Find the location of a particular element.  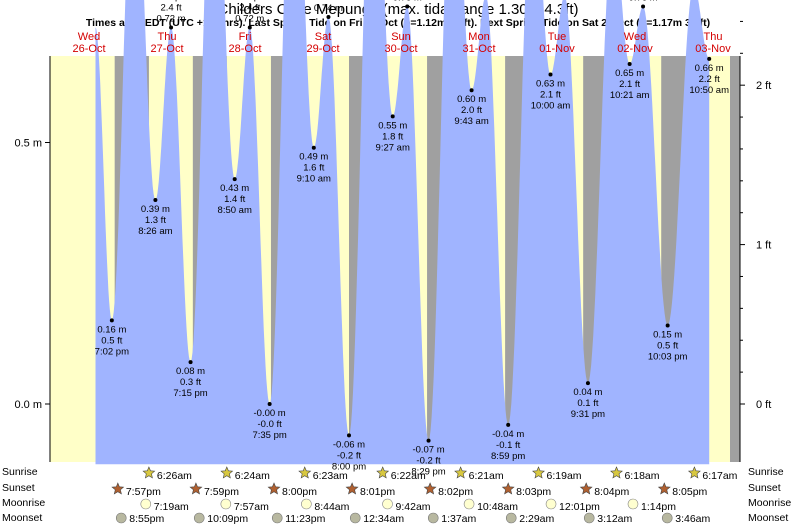

low-ft: 1.6 ft is located at coordinates (313, 168).